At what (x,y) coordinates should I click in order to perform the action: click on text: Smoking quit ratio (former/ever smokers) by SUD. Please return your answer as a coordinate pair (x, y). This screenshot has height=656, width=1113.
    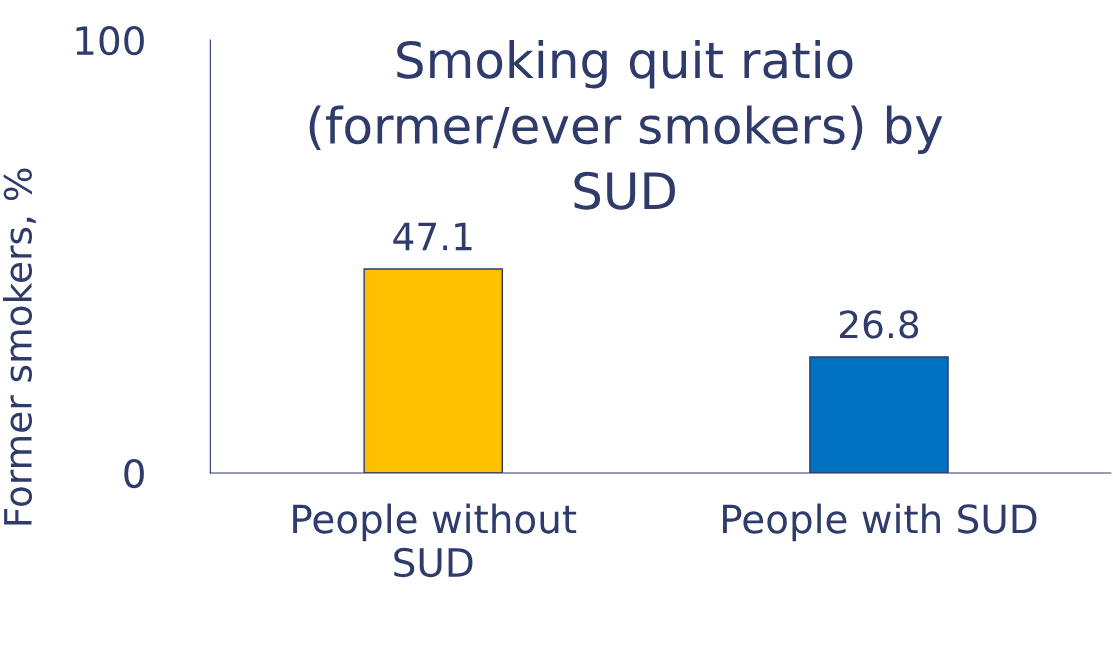
    Looking at the image, I should click on (626, 125).